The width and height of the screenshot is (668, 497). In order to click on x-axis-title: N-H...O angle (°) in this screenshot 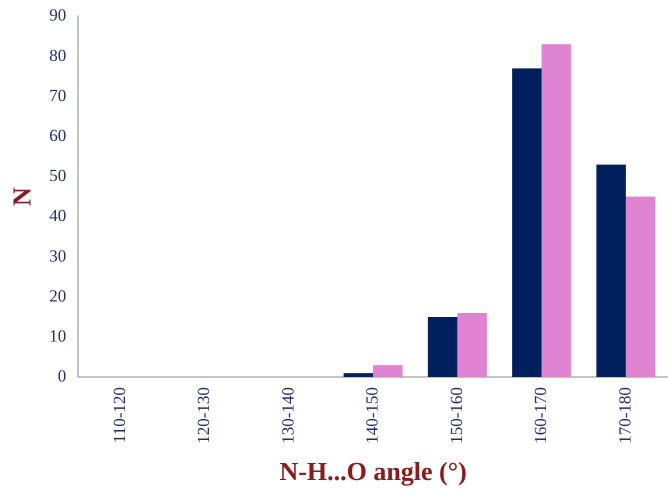, I will do `click(373, 471)`.